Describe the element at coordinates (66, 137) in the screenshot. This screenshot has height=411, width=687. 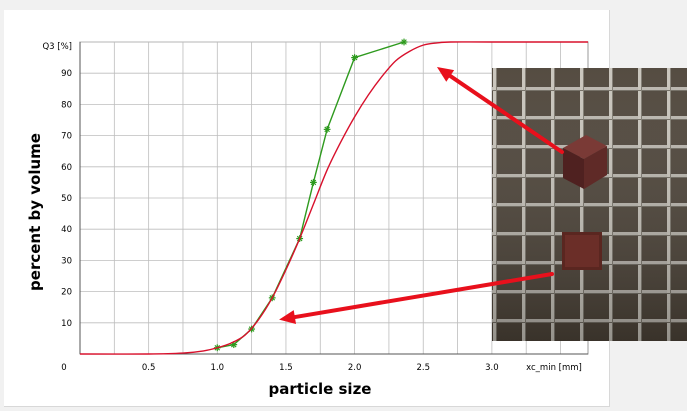
I see `y-tick-label: 70` at that location.